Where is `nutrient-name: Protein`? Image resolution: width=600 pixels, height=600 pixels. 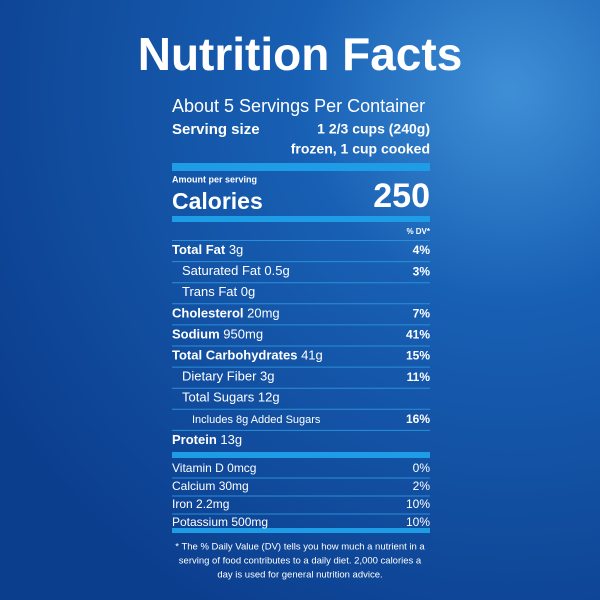
nutrient-name: Protein is located at coordinates (194, 439).